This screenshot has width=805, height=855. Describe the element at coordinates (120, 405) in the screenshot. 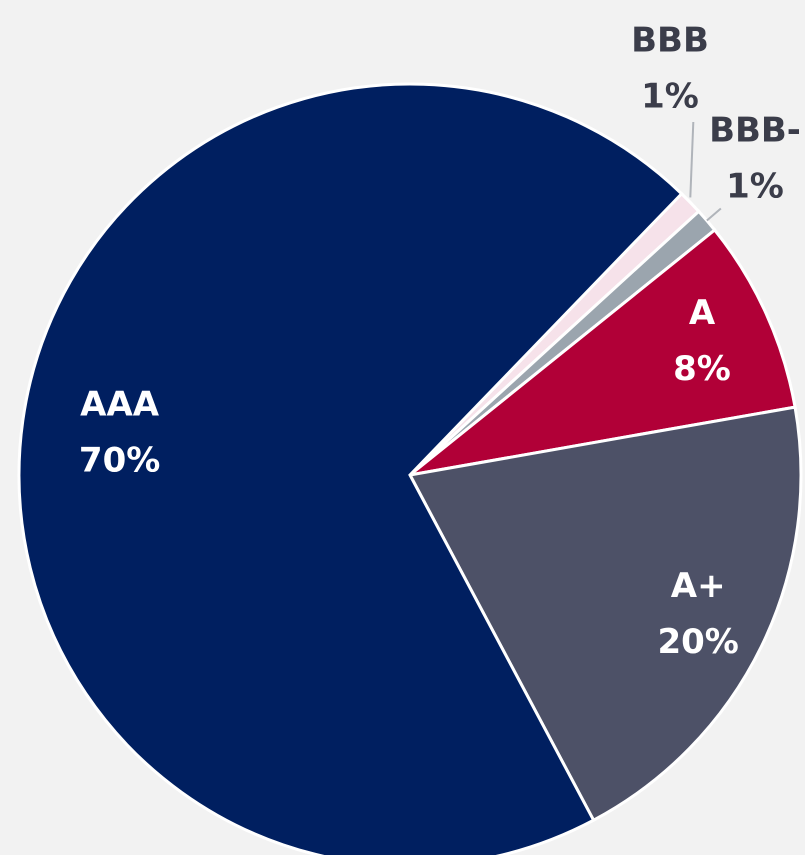

I see `slice-label: AAA` at that location.